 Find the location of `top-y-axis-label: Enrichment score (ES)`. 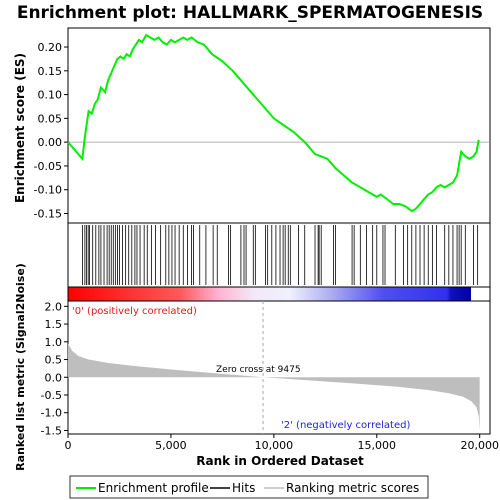

top-y-axis-label: Enrichment score (ES) is located at coordinates (20, 128).